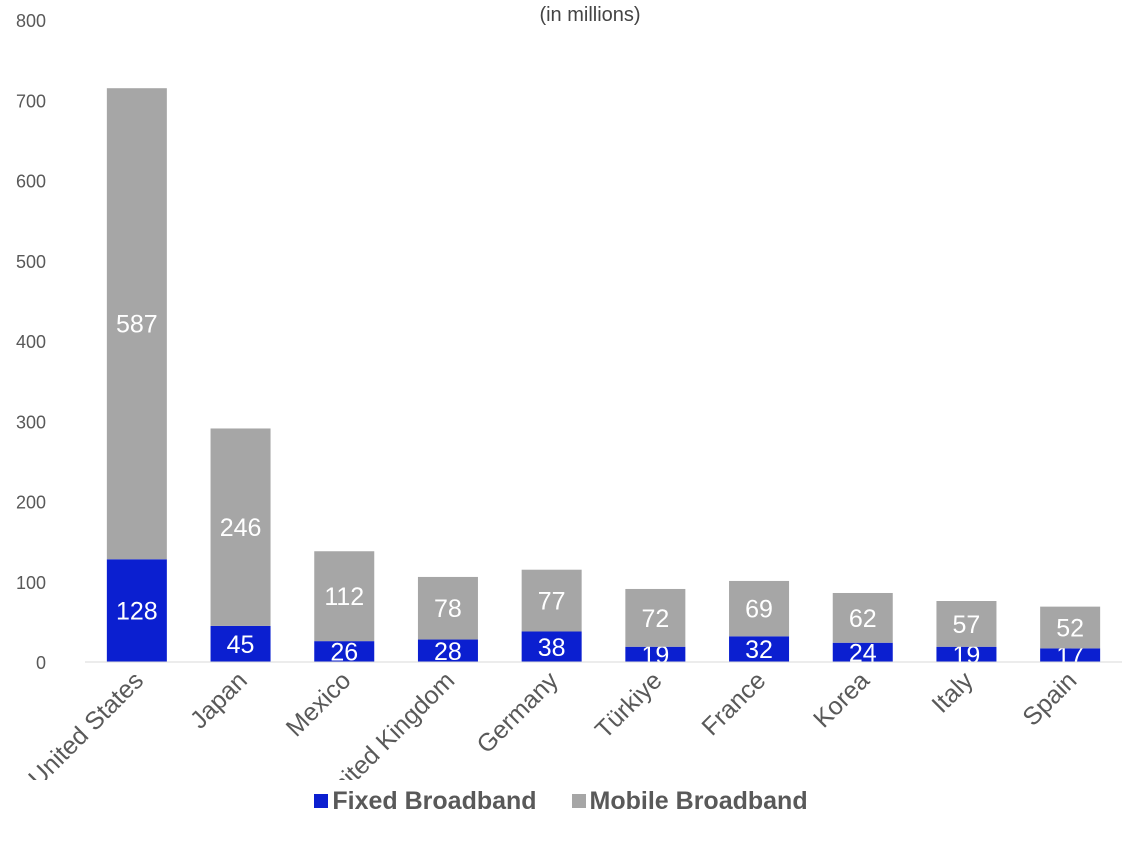 This screenshot has width=1122, height=850. I want to click on data-label: 62, so click(863, 619).